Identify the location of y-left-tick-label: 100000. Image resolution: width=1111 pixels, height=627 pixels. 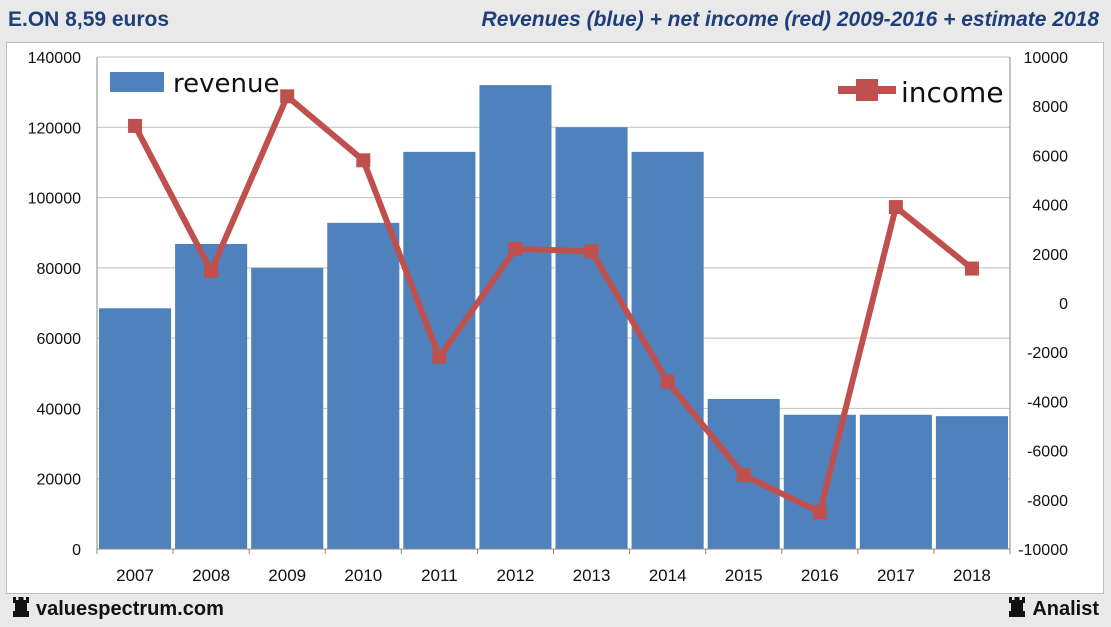
(54, 199).